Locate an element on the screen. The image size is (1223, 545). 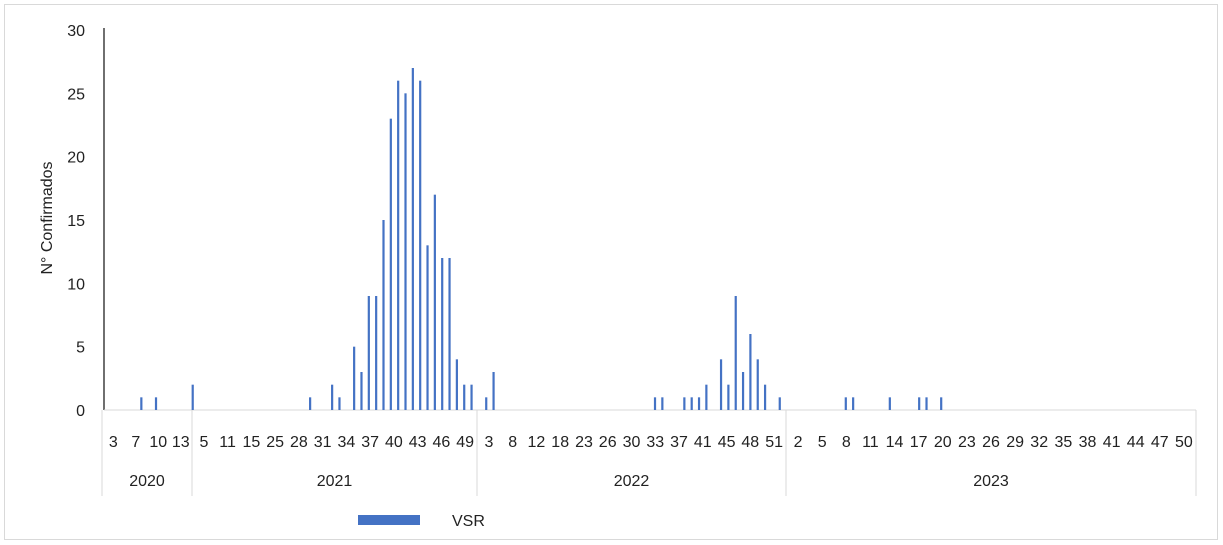
week-tick-label: 40 is located at coordinates (394, 442).